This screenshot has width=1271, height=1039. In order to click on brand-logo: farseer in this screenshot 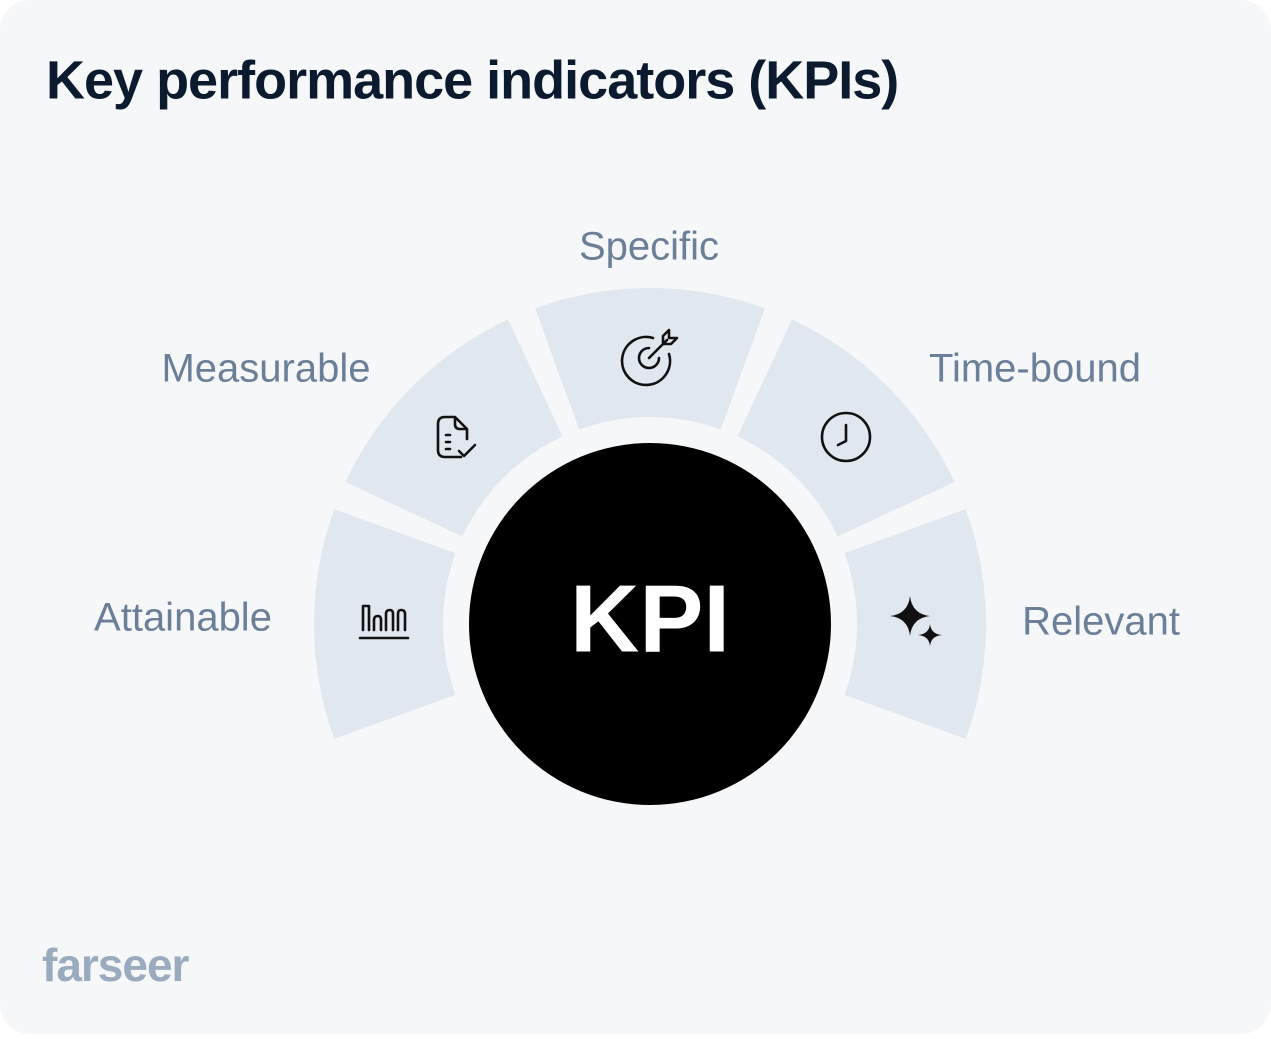, I will do `click(116, 965)`.